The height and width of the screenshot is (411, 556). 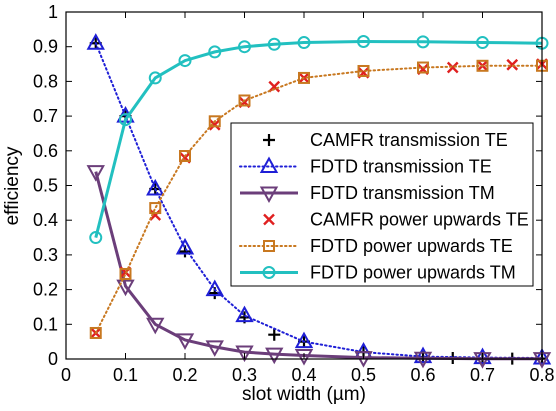 I want to click on legend-entry: FDTD power upwards TM, so click(x=378, y=273).